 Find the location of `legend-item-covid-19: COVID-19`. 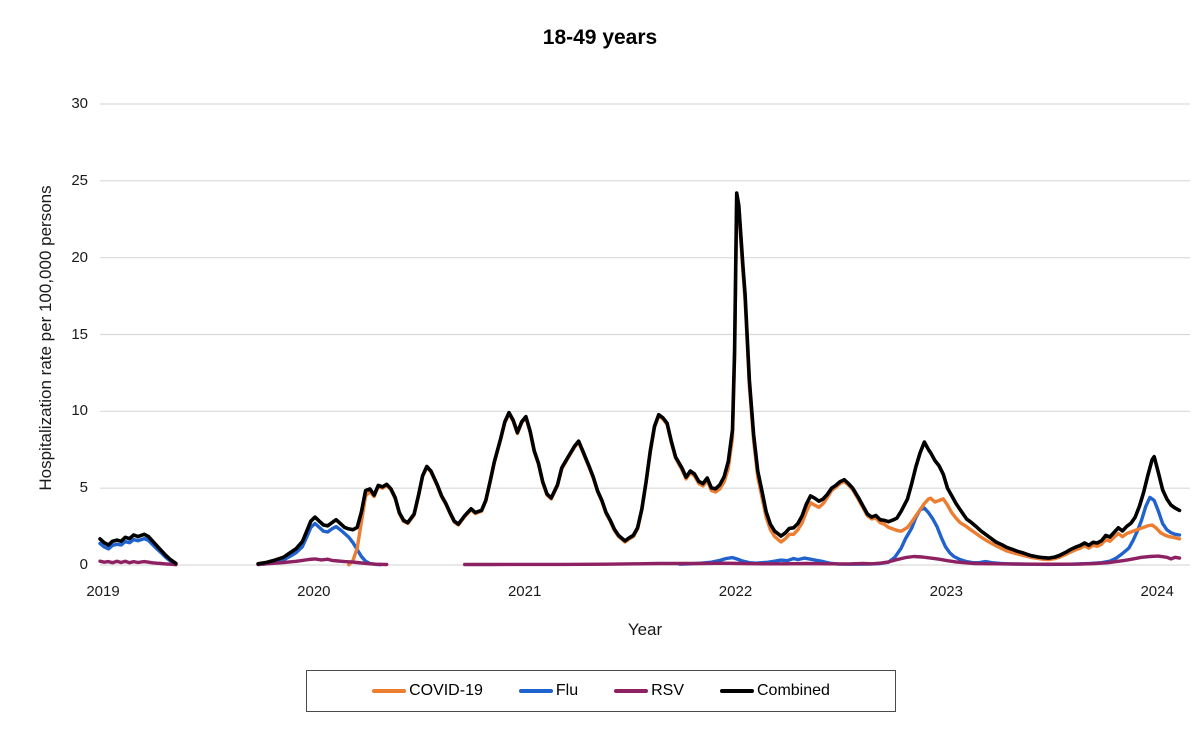

legend-item-covid-19: COVID-19 is located at coordinates (427, 691).